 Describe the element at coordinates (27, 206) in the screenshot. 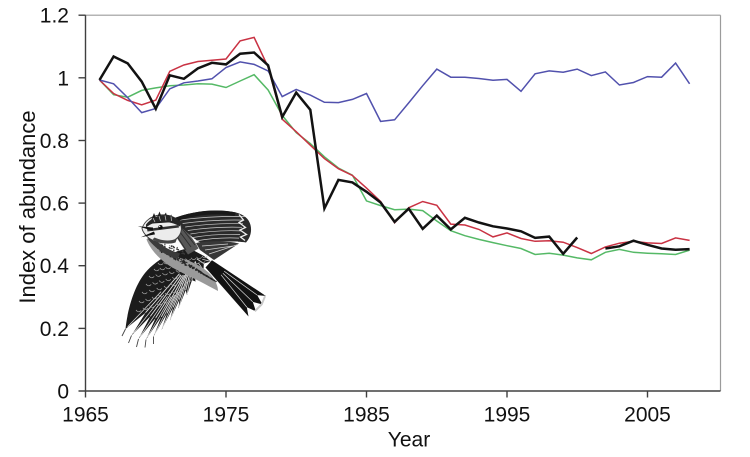

I see `svg-text: Index of abundance` at that location.